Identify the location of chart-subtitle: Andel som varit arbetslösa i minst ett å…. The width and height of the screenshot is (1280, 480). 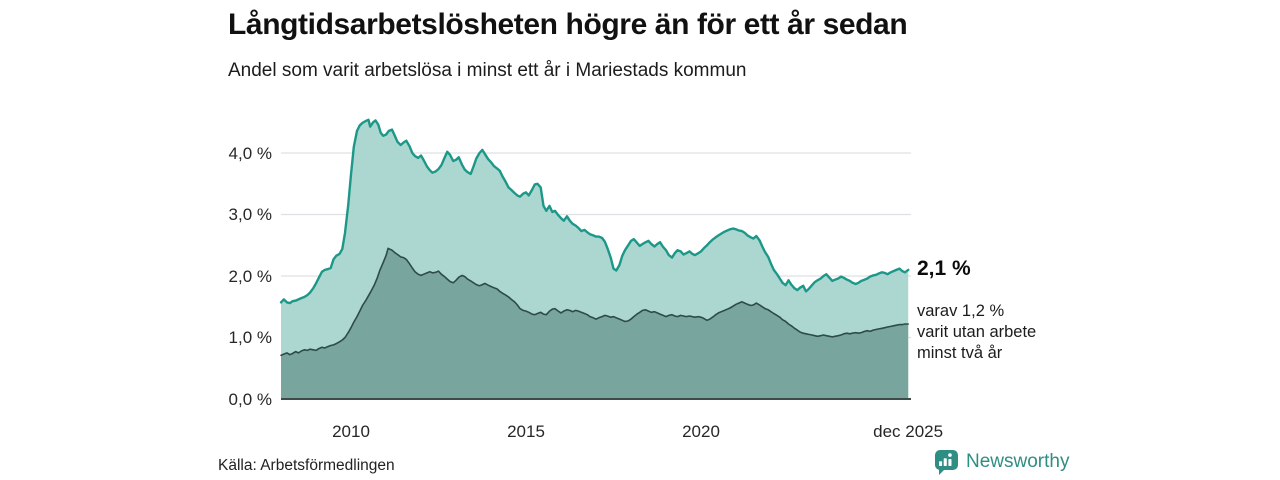
(487, 70).